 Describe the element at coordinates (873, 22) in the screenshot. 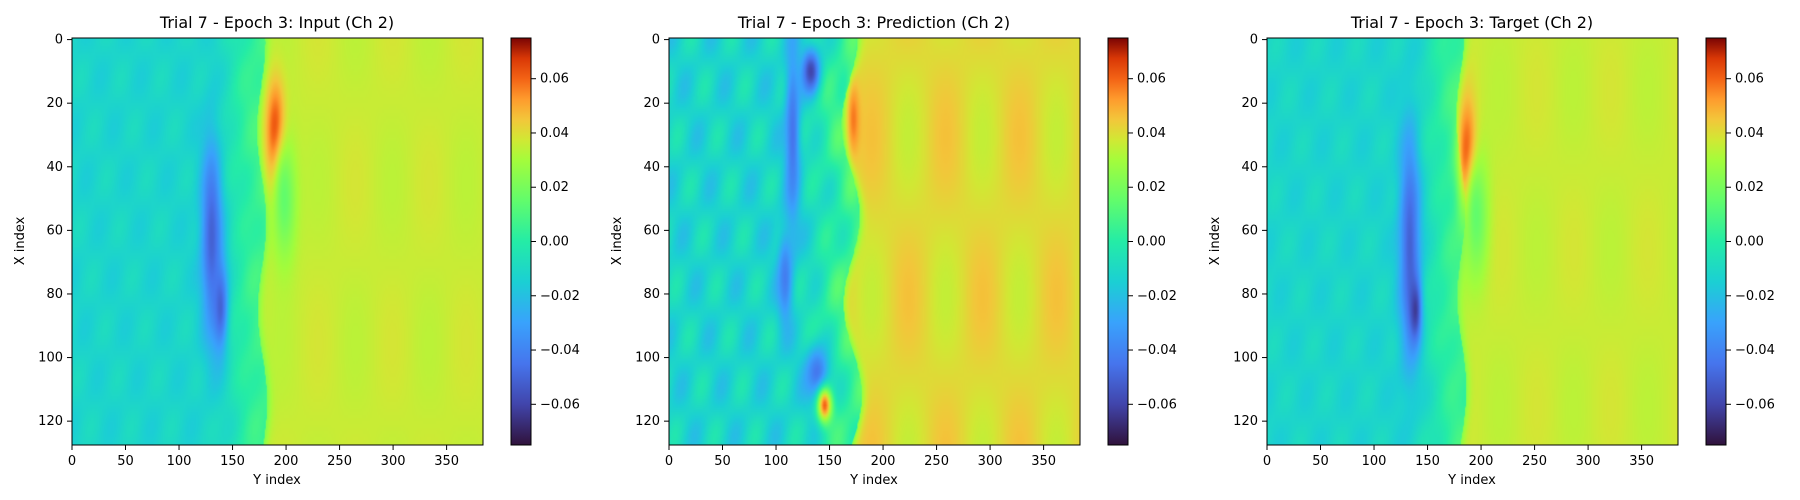

I see `panel-title: Trial 7 - Epoch 3: Prediction (Ch 2)` at that location.